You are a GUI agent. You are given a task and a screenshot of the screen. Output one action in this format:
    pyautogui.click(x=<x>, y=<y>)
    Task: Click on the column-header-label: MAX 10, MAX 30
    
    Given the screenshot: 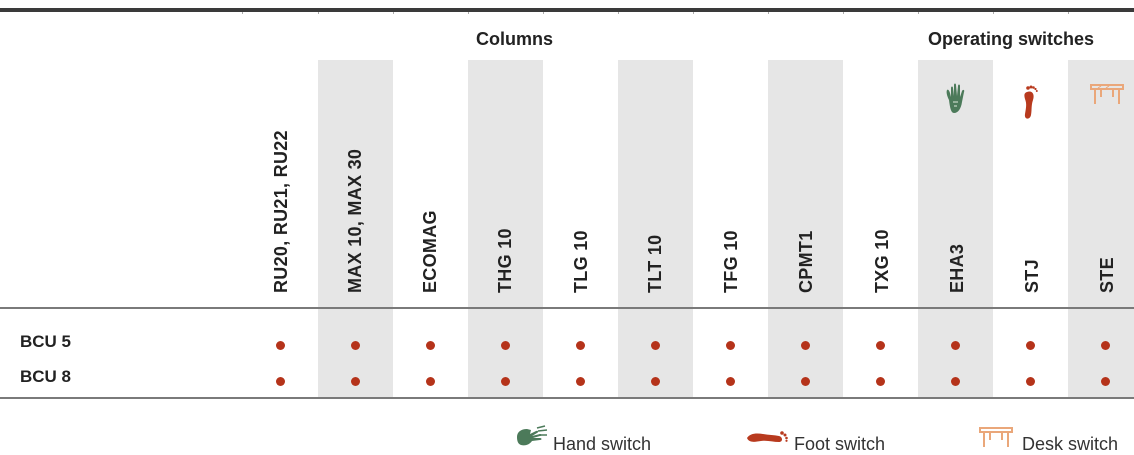 What is the action you would take?
    pyautogui.click(x=355, y=220)
    